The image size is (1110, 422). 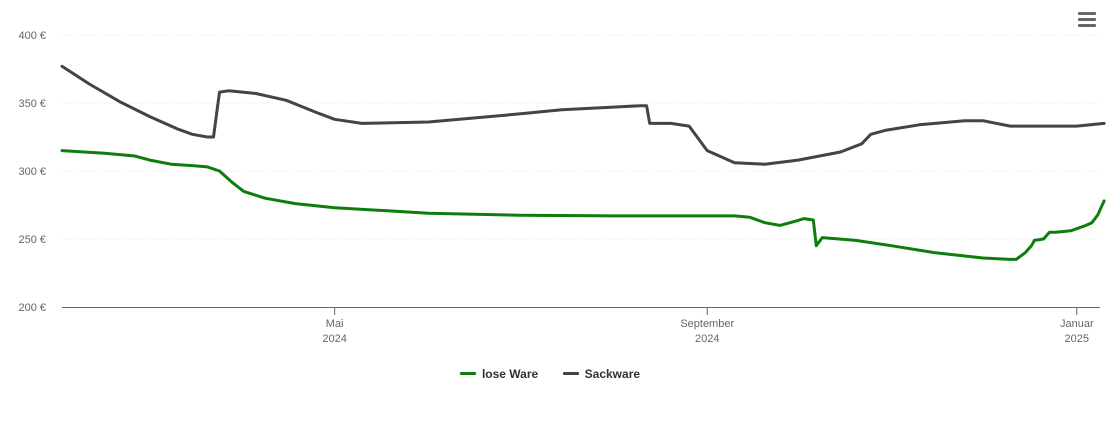 What do you see at coordinates (32, 104) in the screenshot?
I see `y-tick-label: 350 €` at bounding box center [32, 104].